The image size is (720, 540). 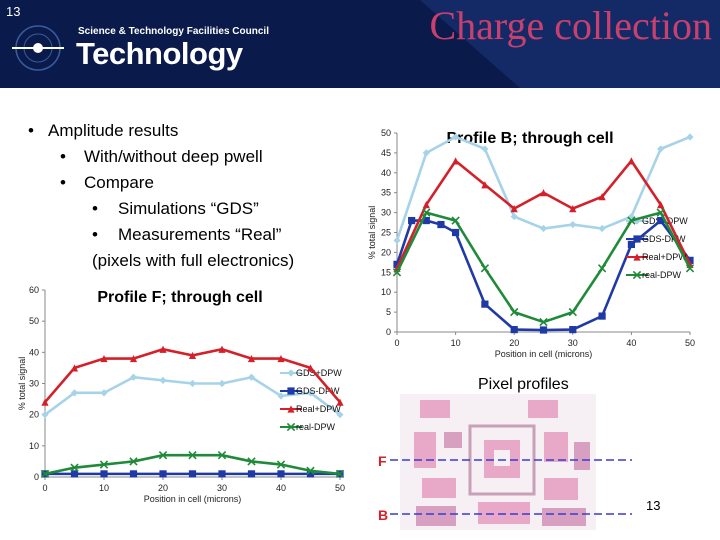 I want to click on legend-label: GDS+DPW, so click(x=319, y=373).